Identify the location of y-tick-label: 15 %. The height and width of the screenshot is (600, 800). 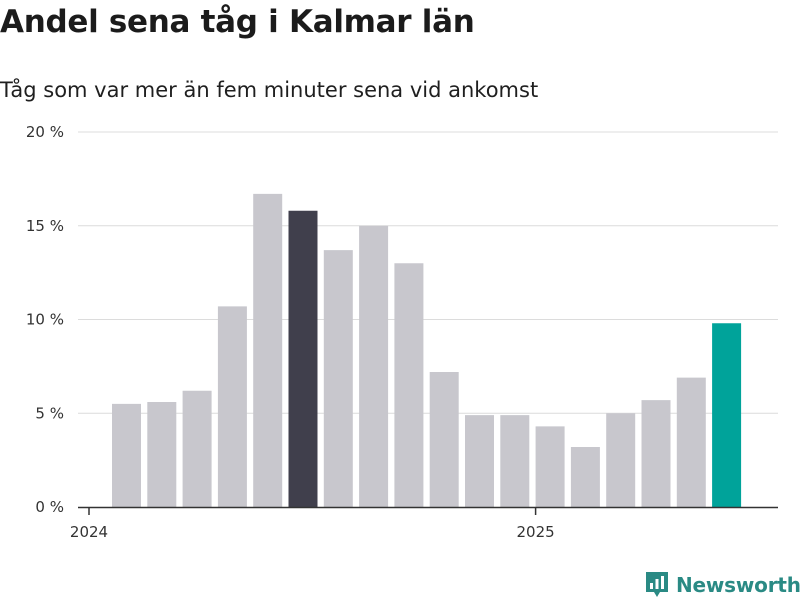
(45, 226).